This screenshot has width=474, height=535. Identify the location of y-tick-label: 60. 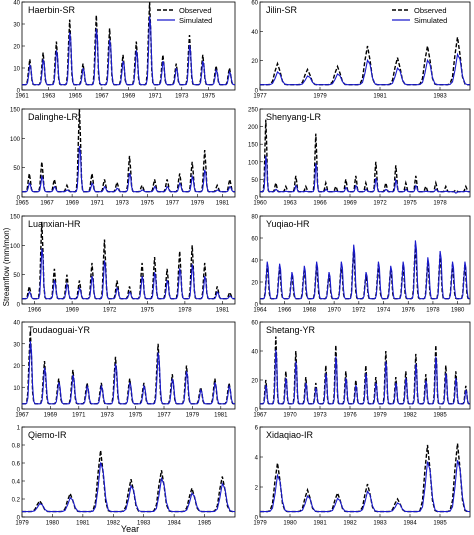
(254, 4).